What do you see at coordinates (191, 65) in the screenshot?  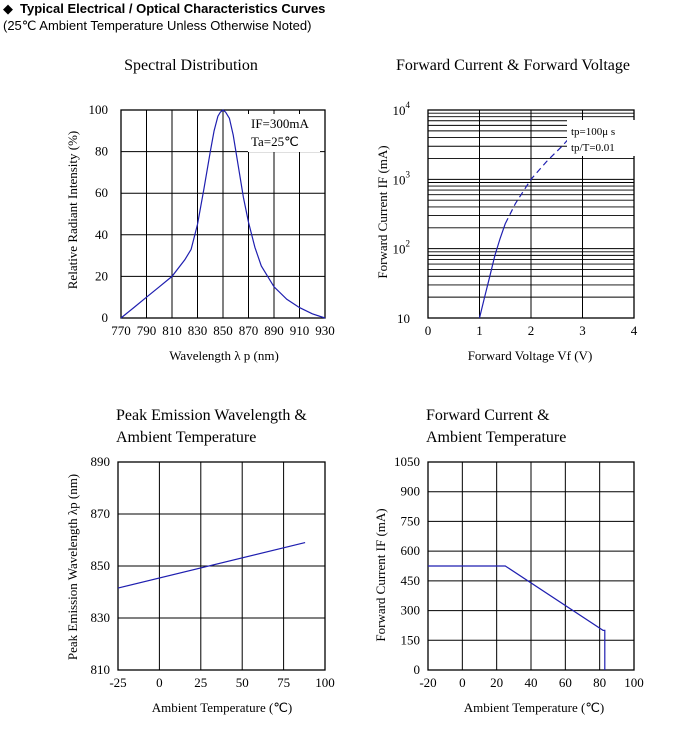 I see `spectral-chart-title: Spectral Distribution` at bounding box center [191, 65].